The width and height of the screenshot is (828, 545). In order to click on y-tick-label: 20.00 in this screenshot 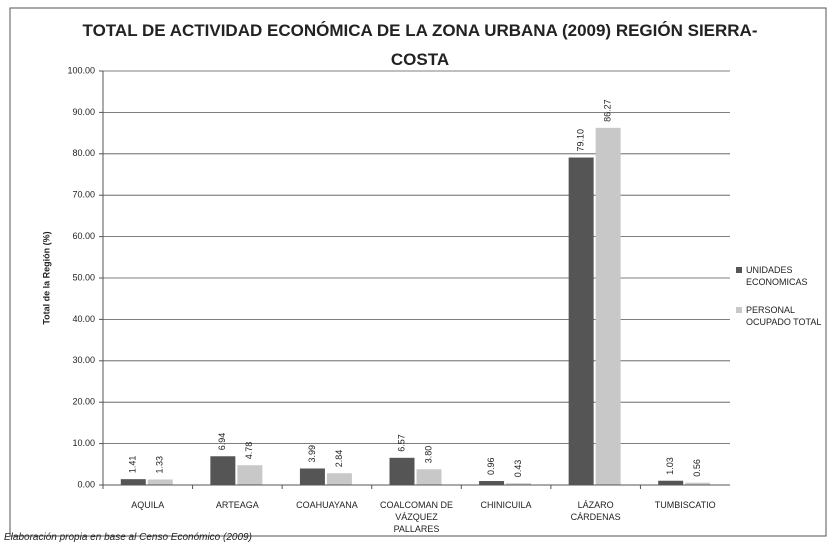, I will do `click(83, 402)`.